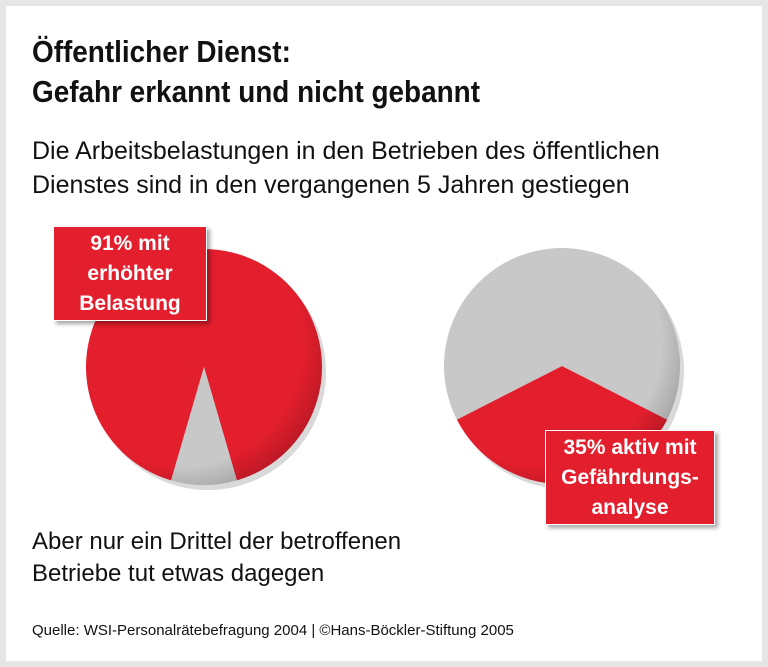  What do you see at coordinates (161, 51) in the screenshot?
I see `title-line: Öffentlicher Dienst:` at bounding box center [161, 51].